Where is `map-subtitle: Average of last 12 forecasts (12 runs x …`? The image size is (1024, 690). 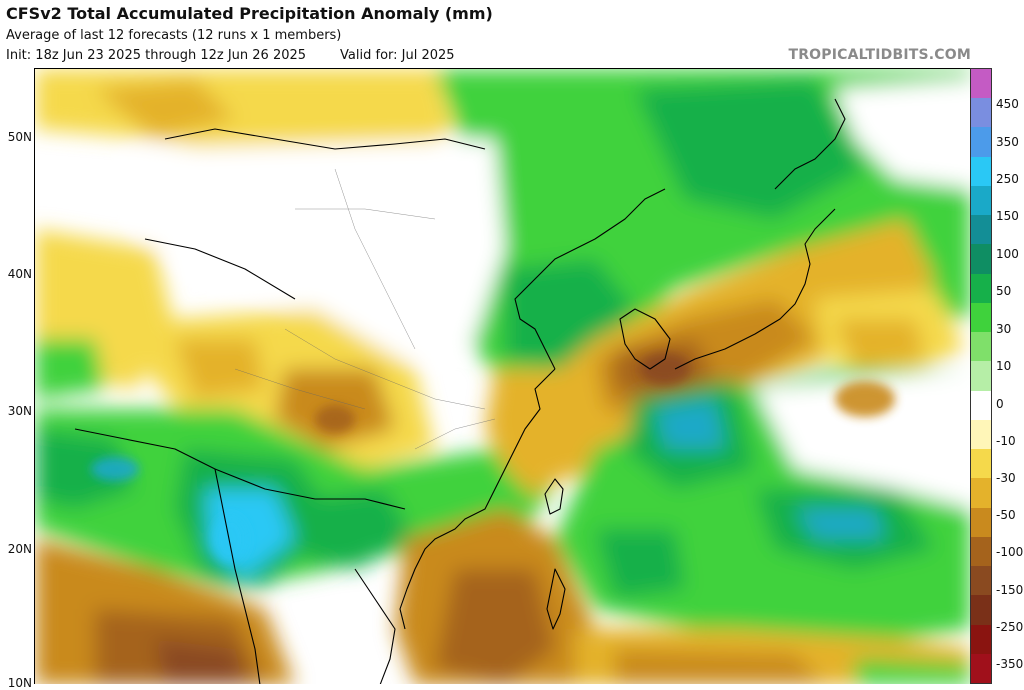 map-subtitle: Average of last 12 forecasts (12 runs x … is located at coordinates (174, 35).